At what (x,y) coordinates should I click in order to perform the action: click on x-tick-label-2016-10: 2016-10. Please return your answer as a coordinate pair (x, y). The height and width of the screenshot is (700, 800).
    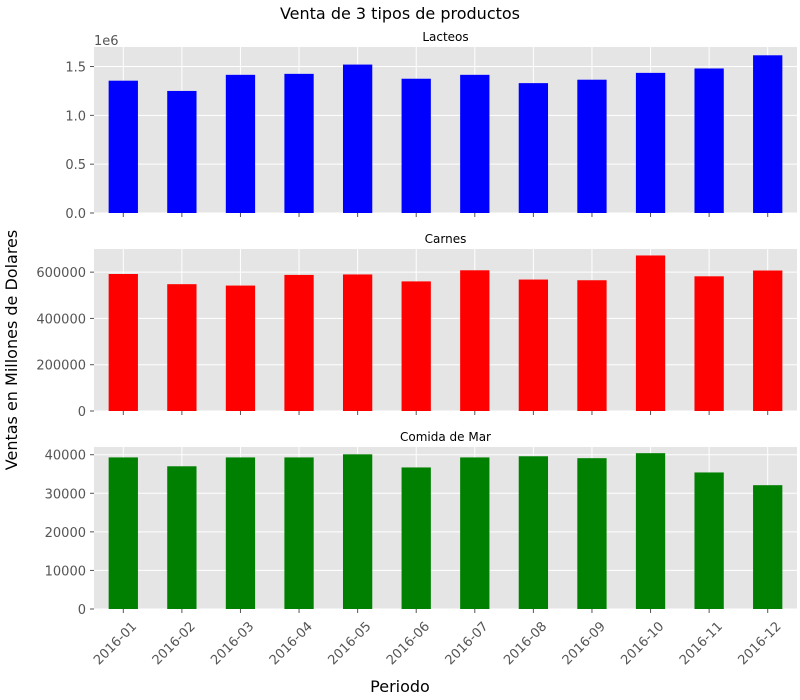
    Looking at the image, I should click on (642, 643).